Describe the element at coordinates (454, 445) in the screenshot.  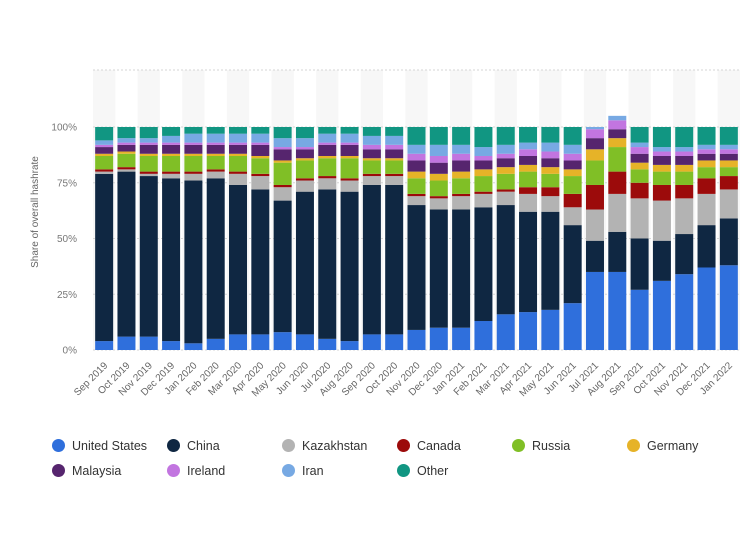
I see `legend-item: Canada` at that location.